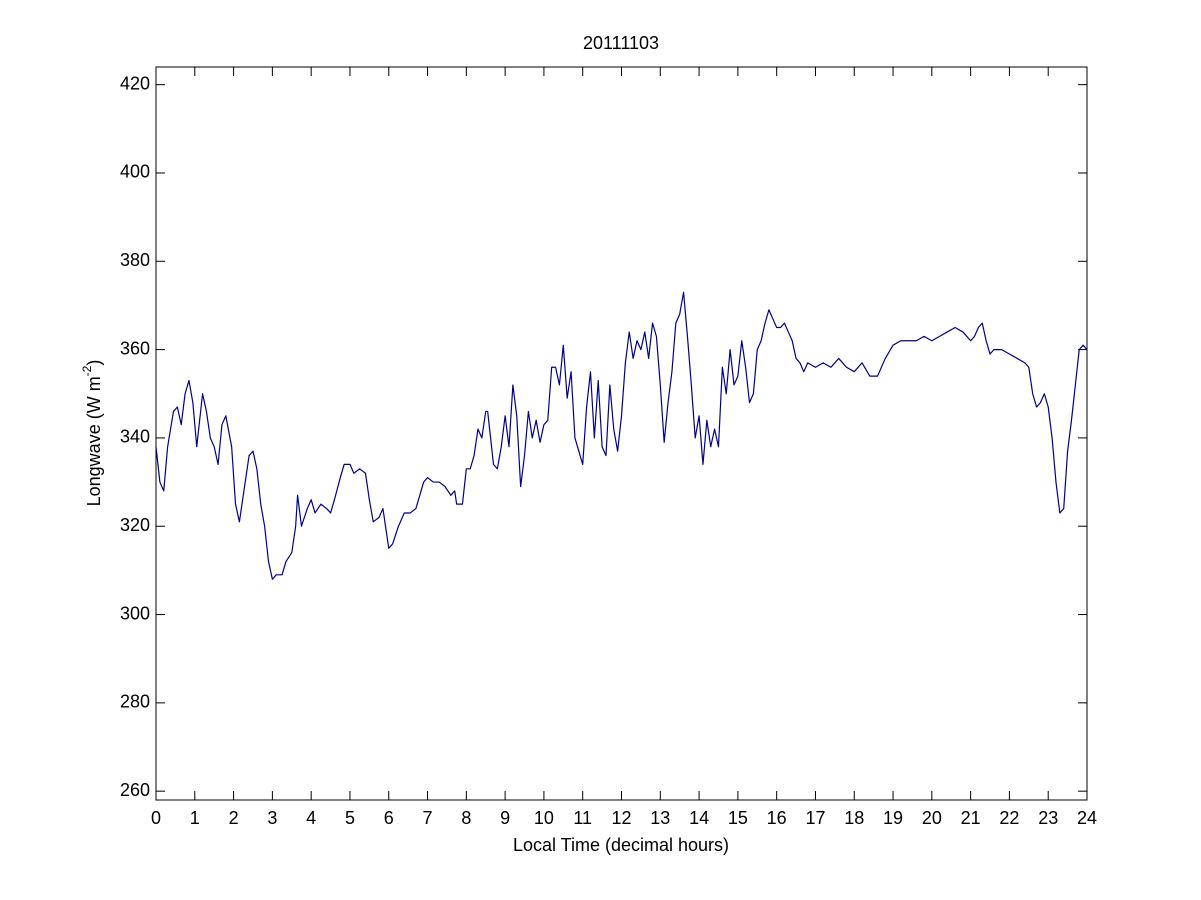 The width and height of the screenshot is (1201, 900). I want to click on x-tick-label: 0, so click(156, 818).